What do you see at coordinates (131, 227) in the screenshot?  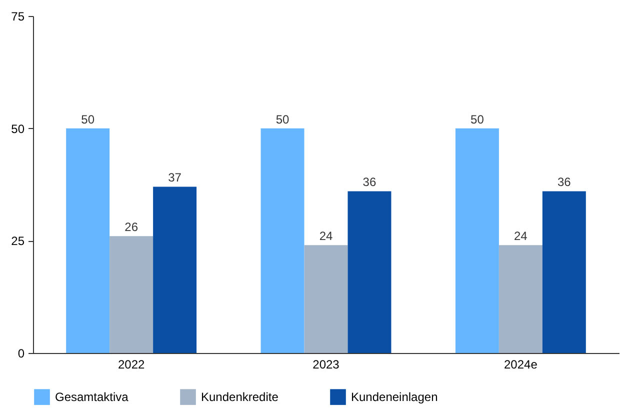 I see `data-label: 26` at bounding box center [131, 227].